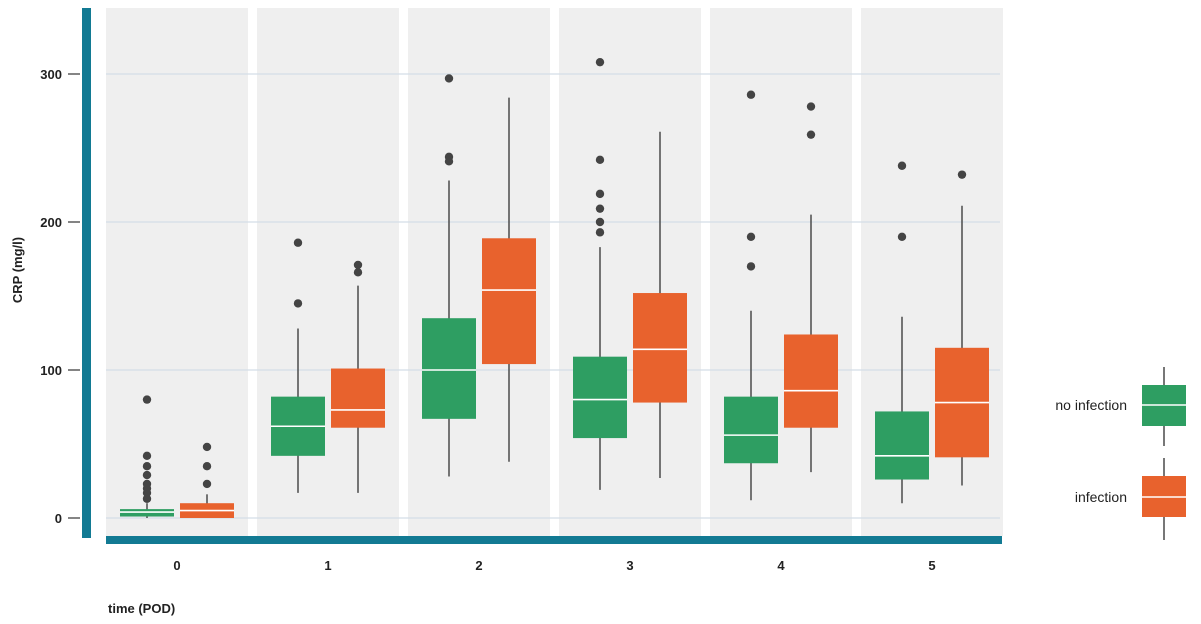  What do you see at coordinates (51, 74) in the screenshot?
I see `y-tick-label: 300` at bounding box center [51, 74].